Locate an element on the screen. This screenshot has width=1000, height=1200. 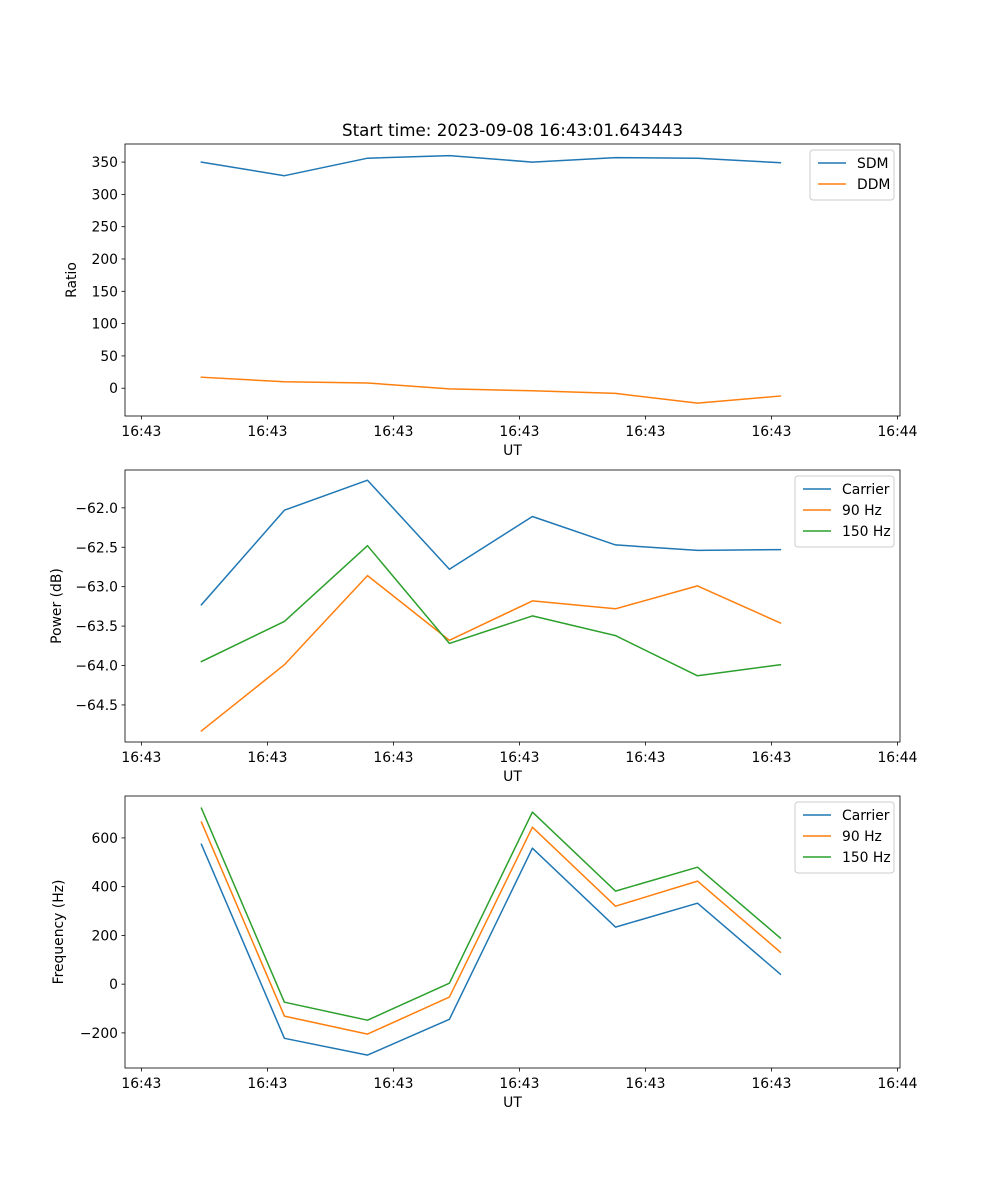
figure-title: Start time: 2023-09-08 16:43:01.643443 is located at coordinates (512, 130).